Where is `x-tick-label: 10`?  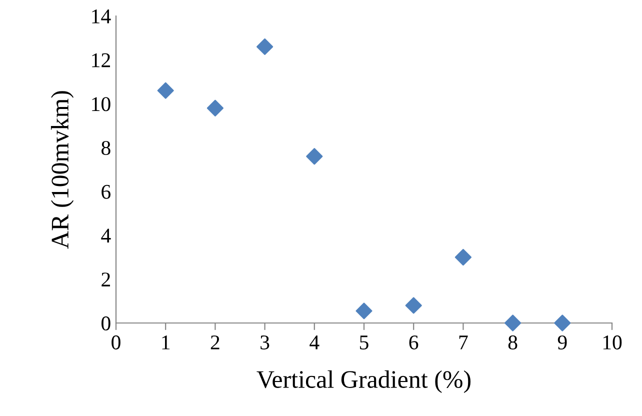
x-tick-label: 10 is located at coordinates (612, 342).